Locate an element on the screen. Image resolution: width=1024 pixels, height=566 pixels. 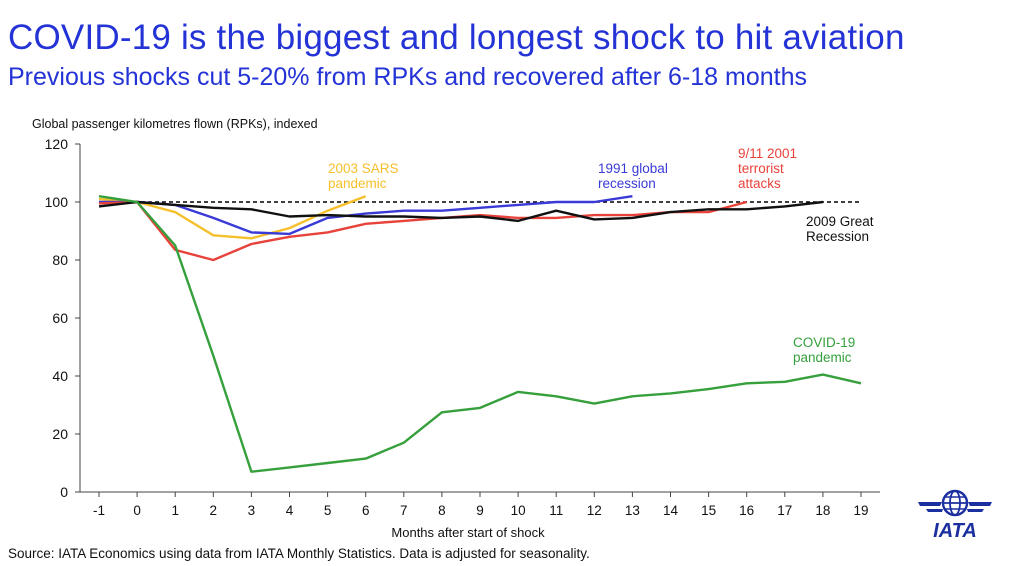
series-label-covid-19-pandemic: COVID-19 pandemic is located at coordinates (824, 350).